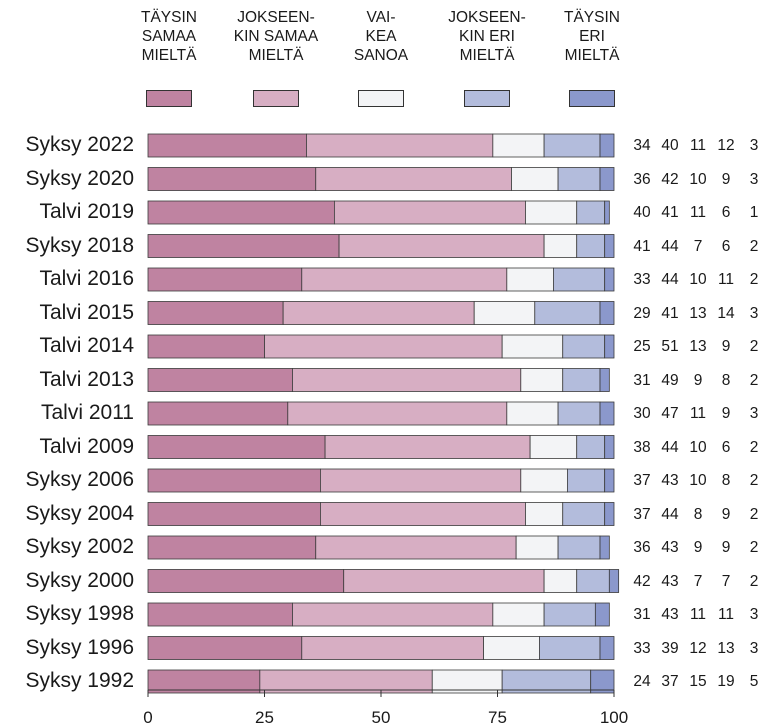  Describe the element at coordinates (381, 717) in the screenshot. I see `x-tick-label: 50` at that location.